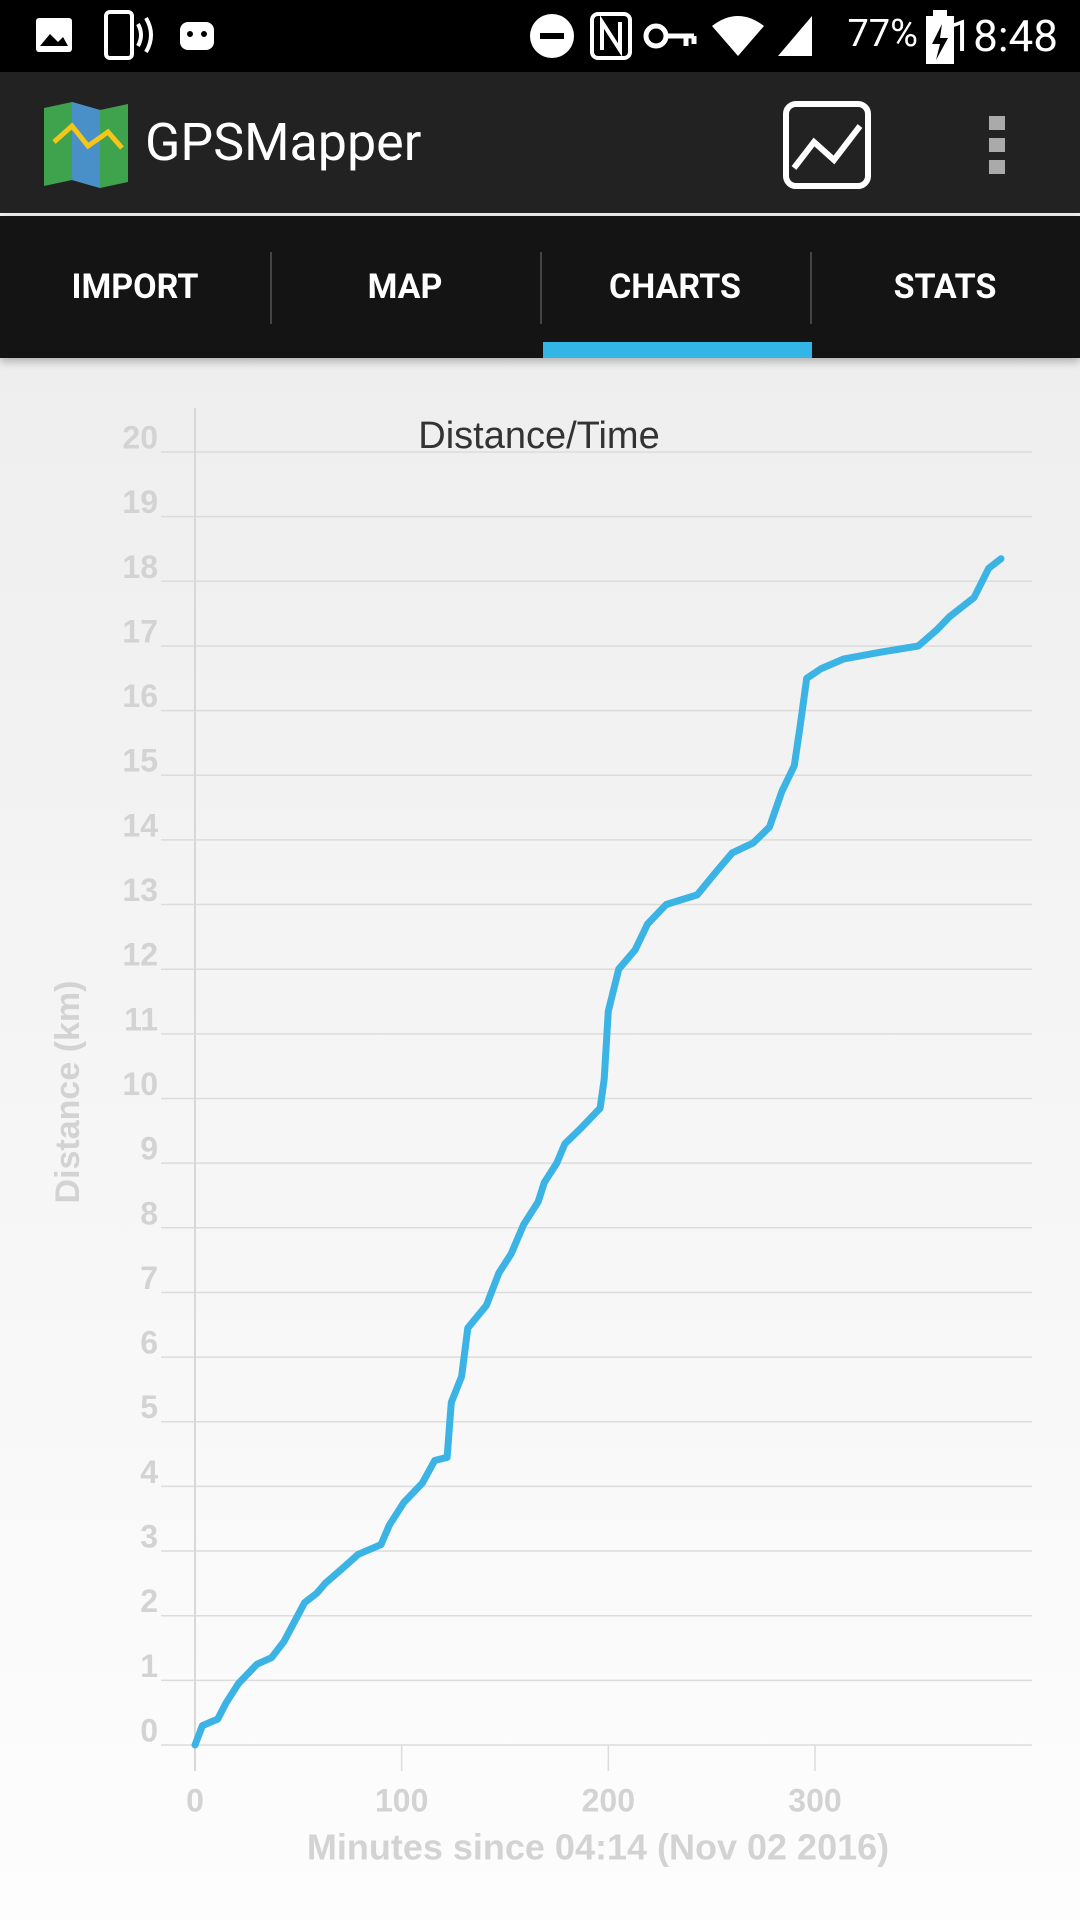  What do you see at coordinates (195, 1800) in the screenshot?
I see `x-tick-label: 0` at bounding box center [195, 1800].